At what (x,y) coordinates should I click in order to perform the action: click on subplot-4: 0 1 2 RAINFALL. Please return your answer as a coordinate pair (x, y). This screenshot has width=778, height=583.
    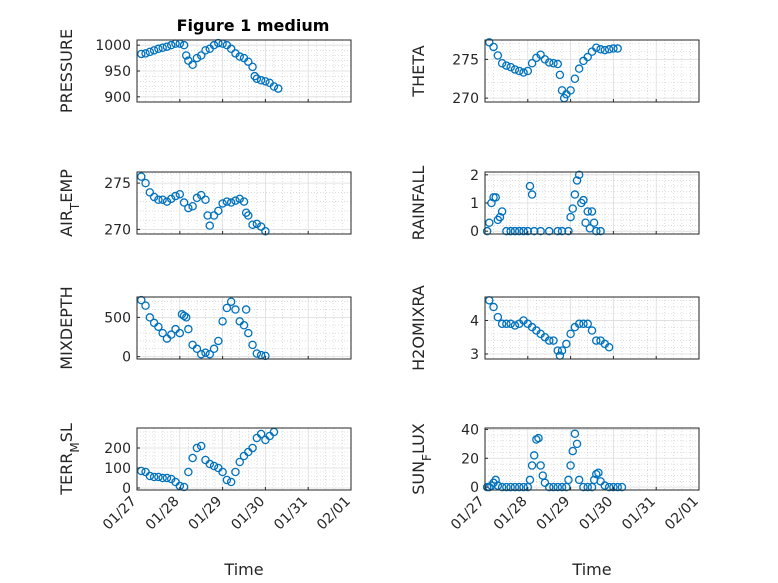
    Looking at the image, I should click on (554, 203).